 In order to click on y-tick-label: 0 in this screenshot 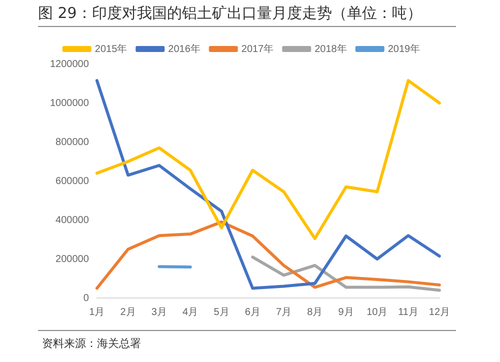, I will do `click(86, 298)`.